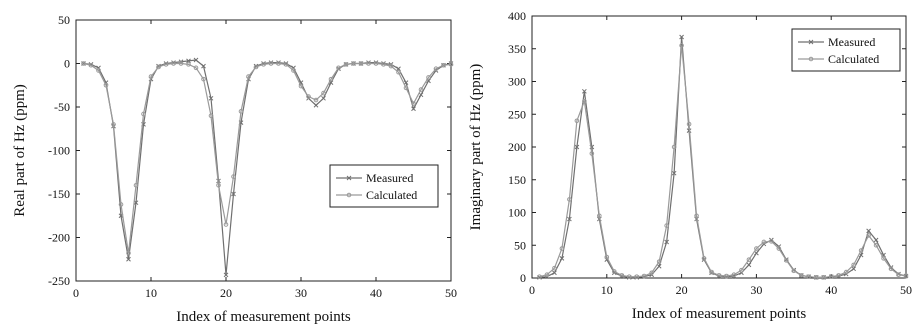 The height and width of the screenshot is (330, 917). What do you see at coordinates (719, 314) in the screenshot?
I see `x-axis-title: Index of measurement points` at bounding box center [719, 314].